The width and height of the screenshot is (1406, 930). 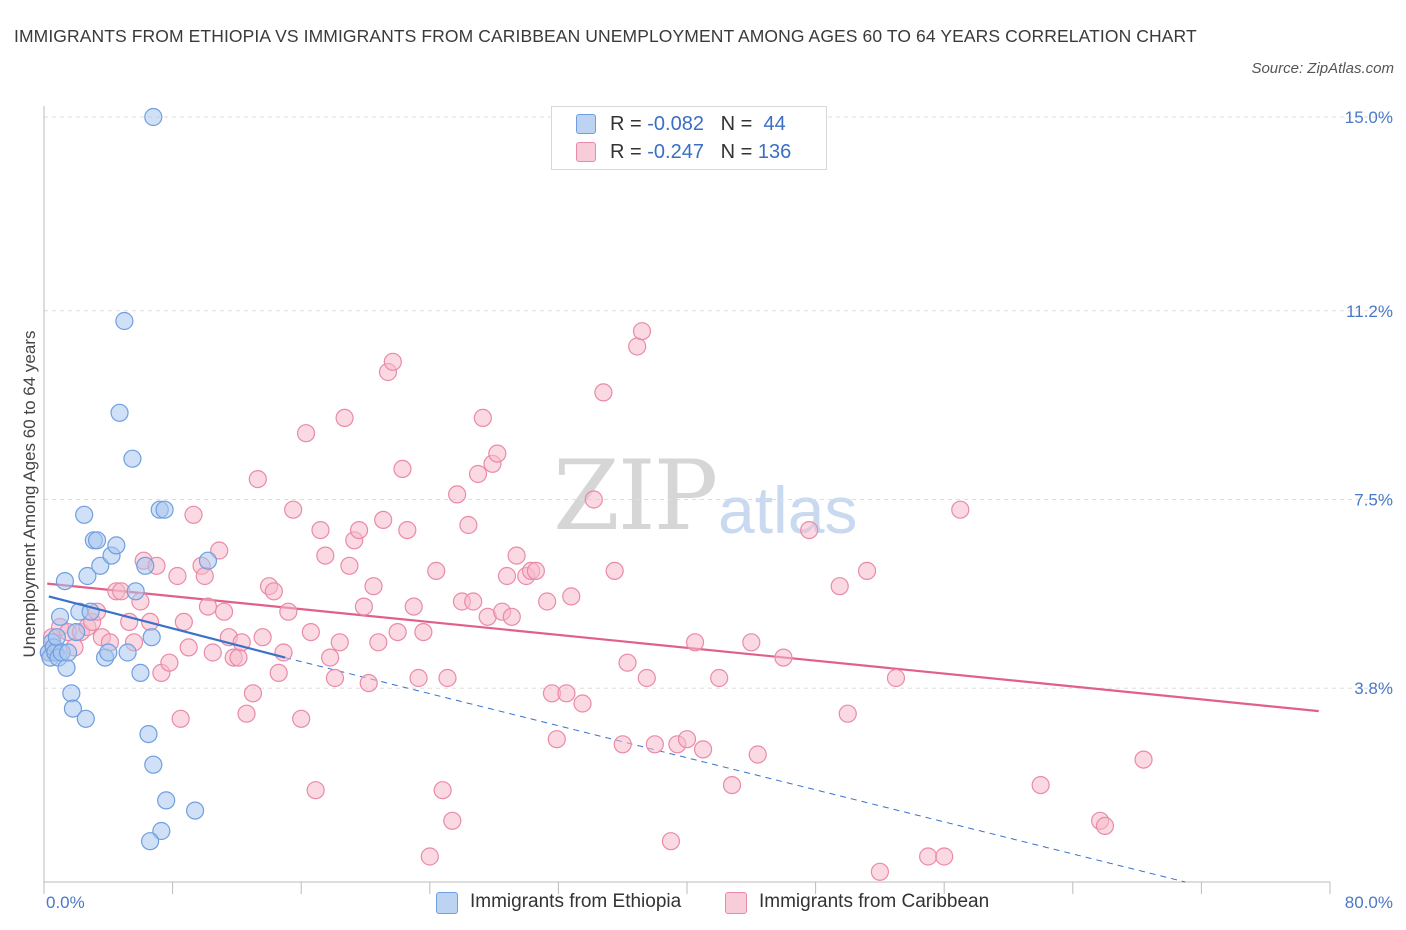 What do you see at coordinates (586, 124) in the screenshot?
I see `ethiopia-swatch` at bounding box center [586, 124].